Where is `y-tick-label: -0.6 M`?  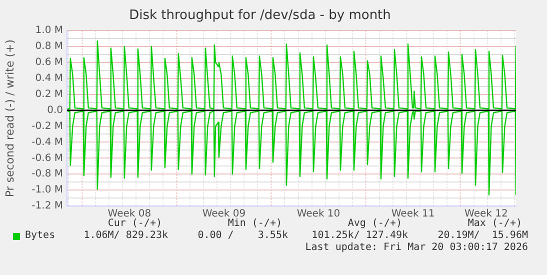
y-tick-label: -0.6 M is located at coordinates (47, 158).